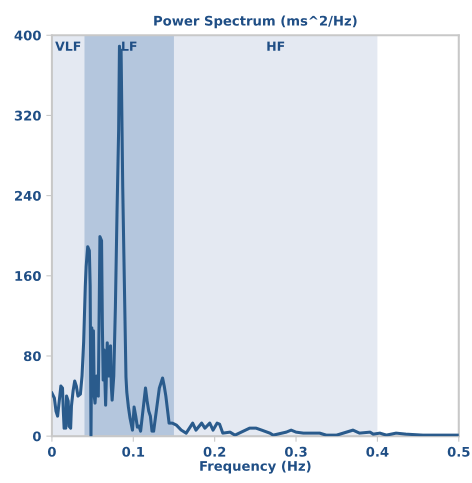 The height and width of the screenshot is (483, 472). I want to click on y-tick-label: 320, so click(27, 115).